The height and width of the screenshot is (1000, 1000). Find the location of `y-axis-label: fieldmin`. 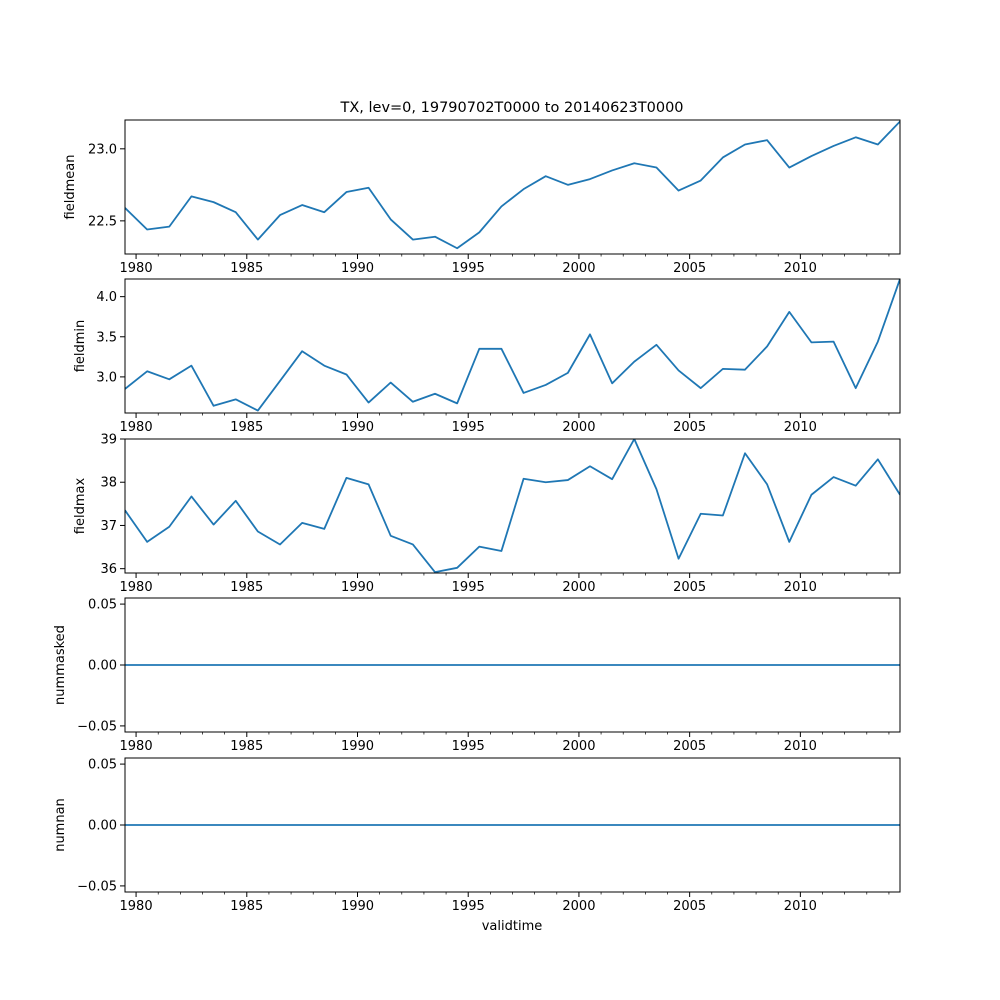

y-axis-label: fieldmin is located at coordinates (80, 346).